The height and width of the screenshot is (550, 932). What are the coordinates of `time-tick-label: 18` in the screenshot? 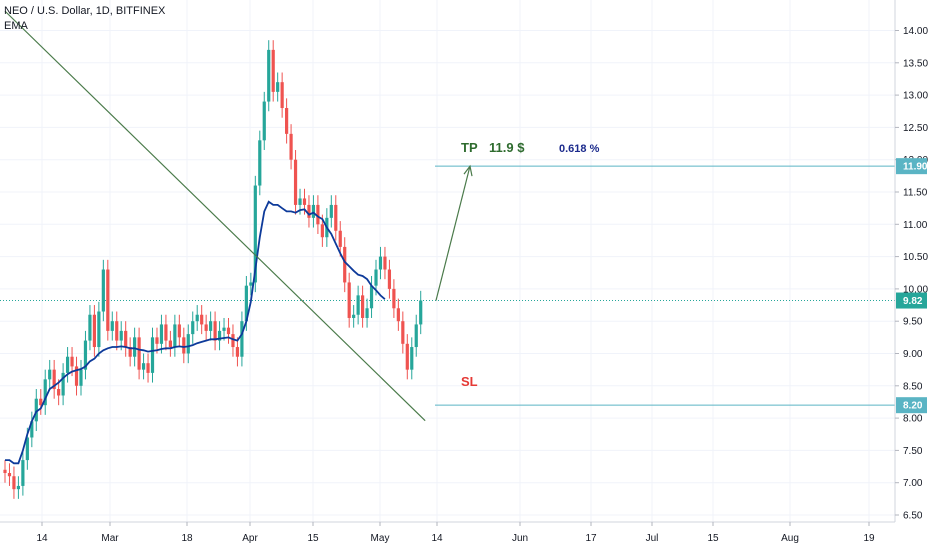 It's located at (187, 538).